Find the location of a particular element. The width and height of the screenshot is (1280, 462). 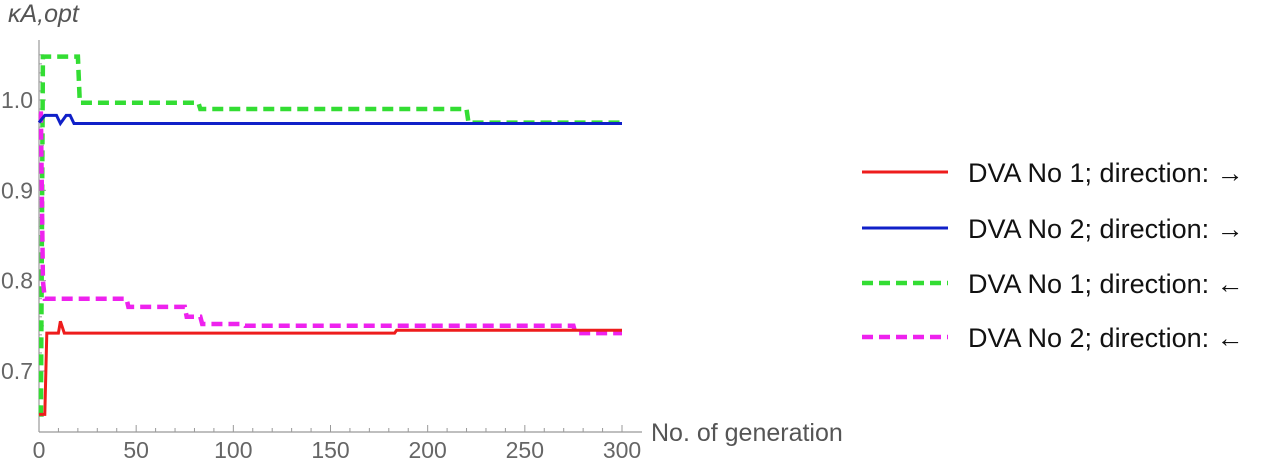

x-tick-label: 250 is located at coordinates (525, 449).